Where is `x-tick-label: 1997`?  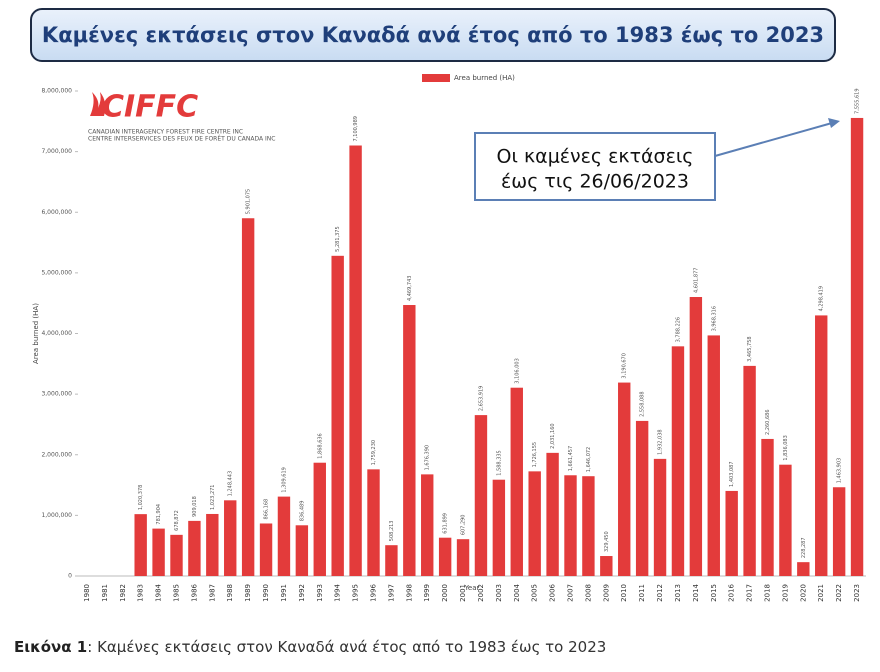
x-tick-label: 1997 is located at coordinates (391, 593).